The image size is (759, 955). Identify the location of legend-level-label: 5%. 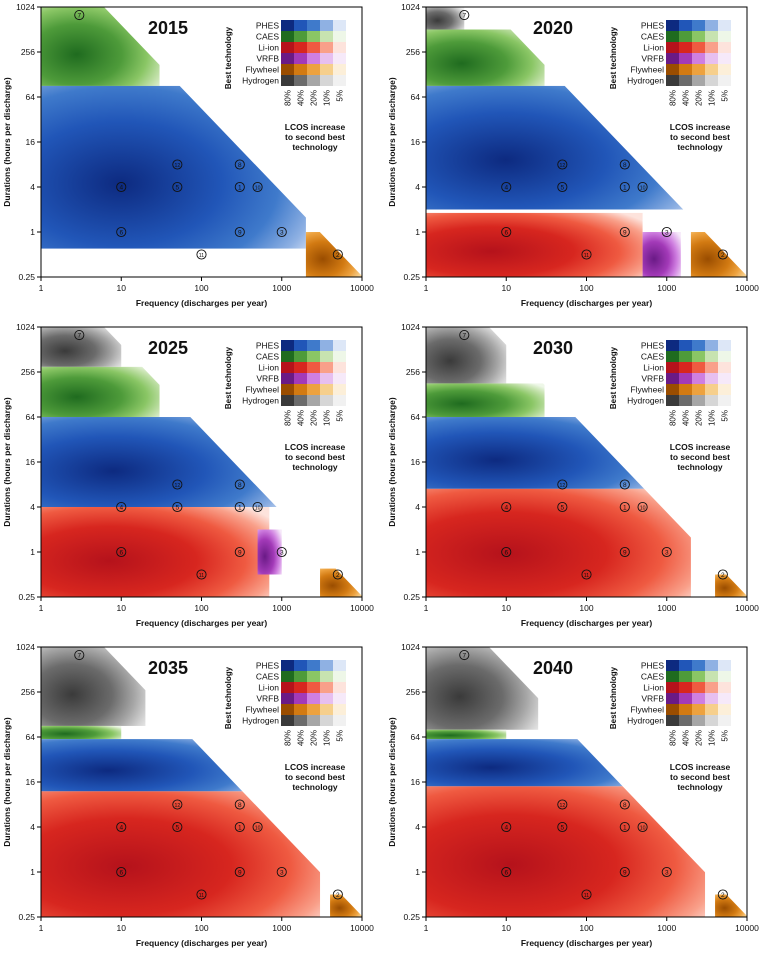
(725, 416).